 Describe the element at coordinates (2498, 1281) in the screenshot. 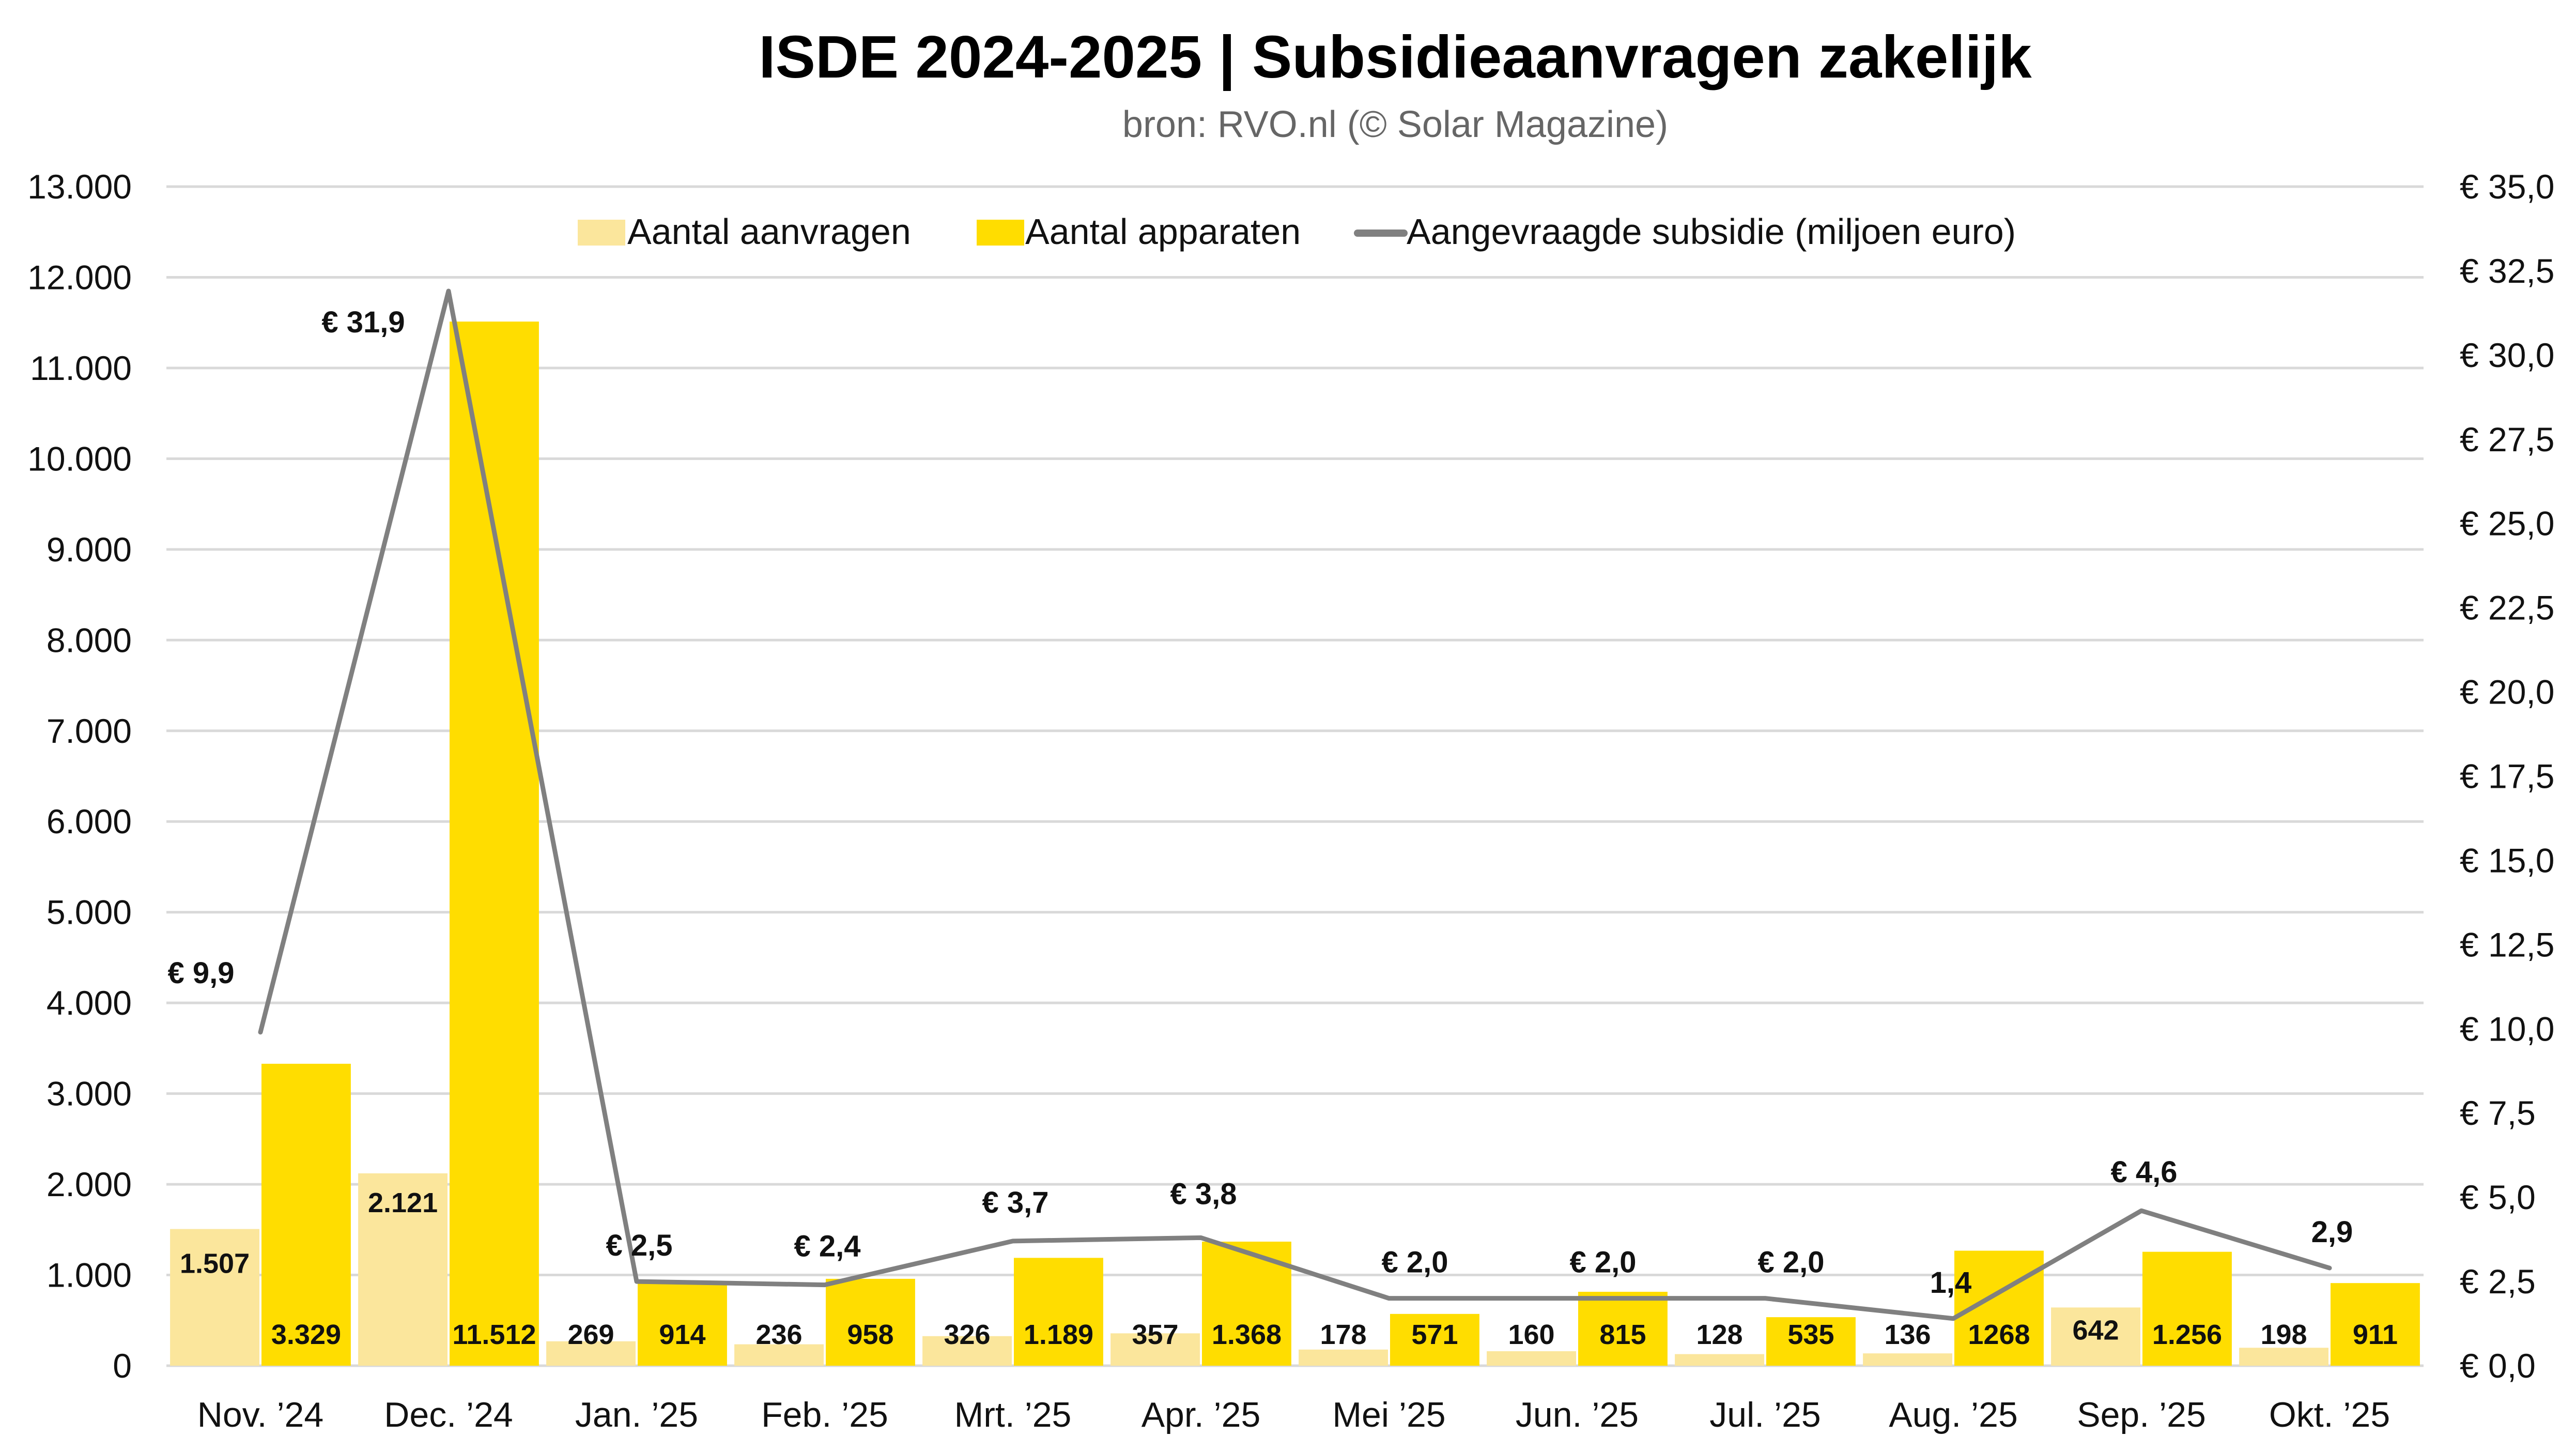

I see `y-right-tick-label: € 2,5` at that location.